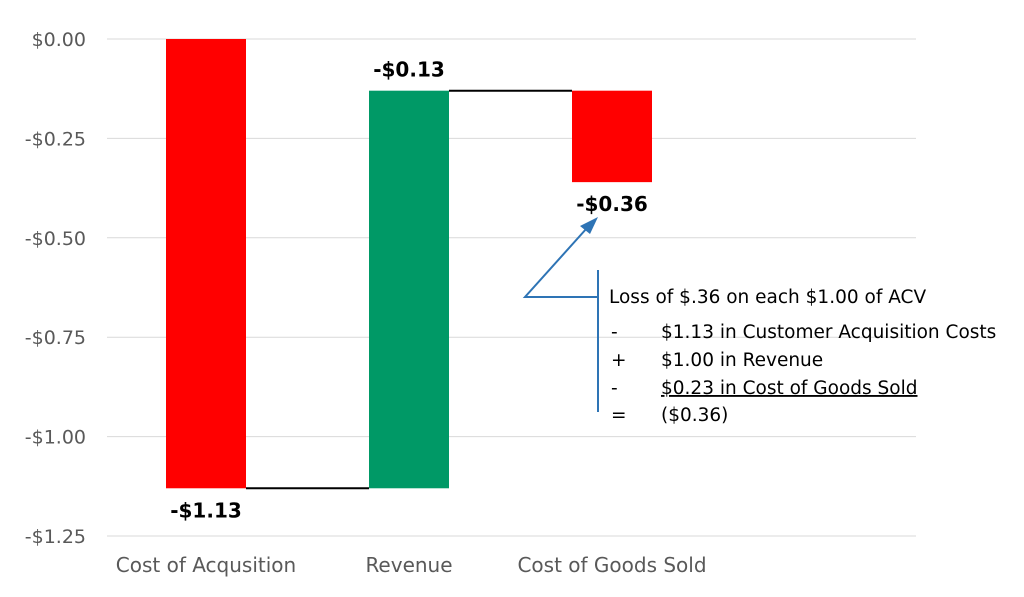  Describe the element at coordinates (694, 415) in the screenshot. I see `annotation-line: ($0.36)` at that location.